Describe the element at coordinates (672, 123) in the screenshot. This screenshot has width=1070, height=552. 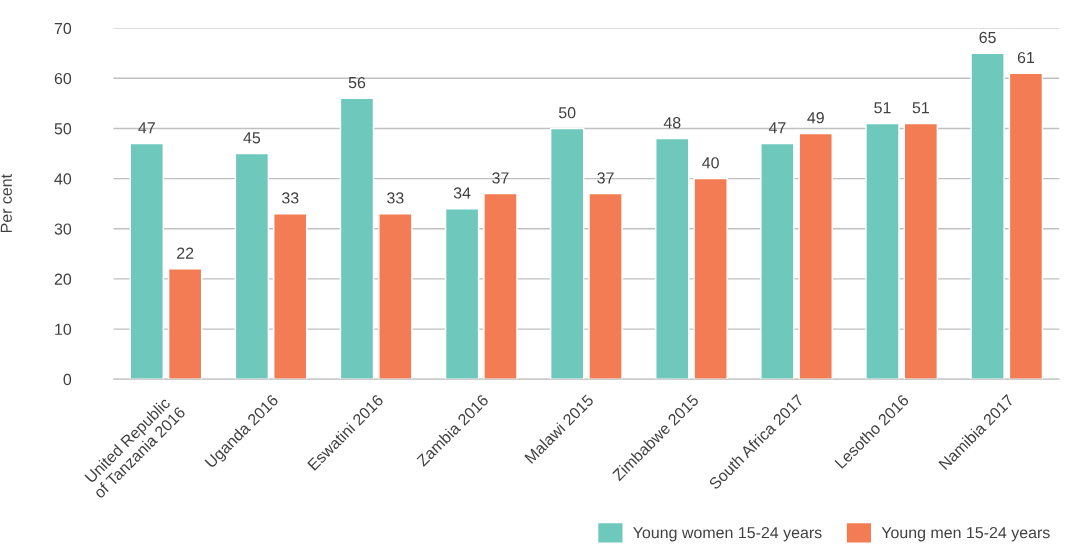
I see `data-label: 48` at that location.